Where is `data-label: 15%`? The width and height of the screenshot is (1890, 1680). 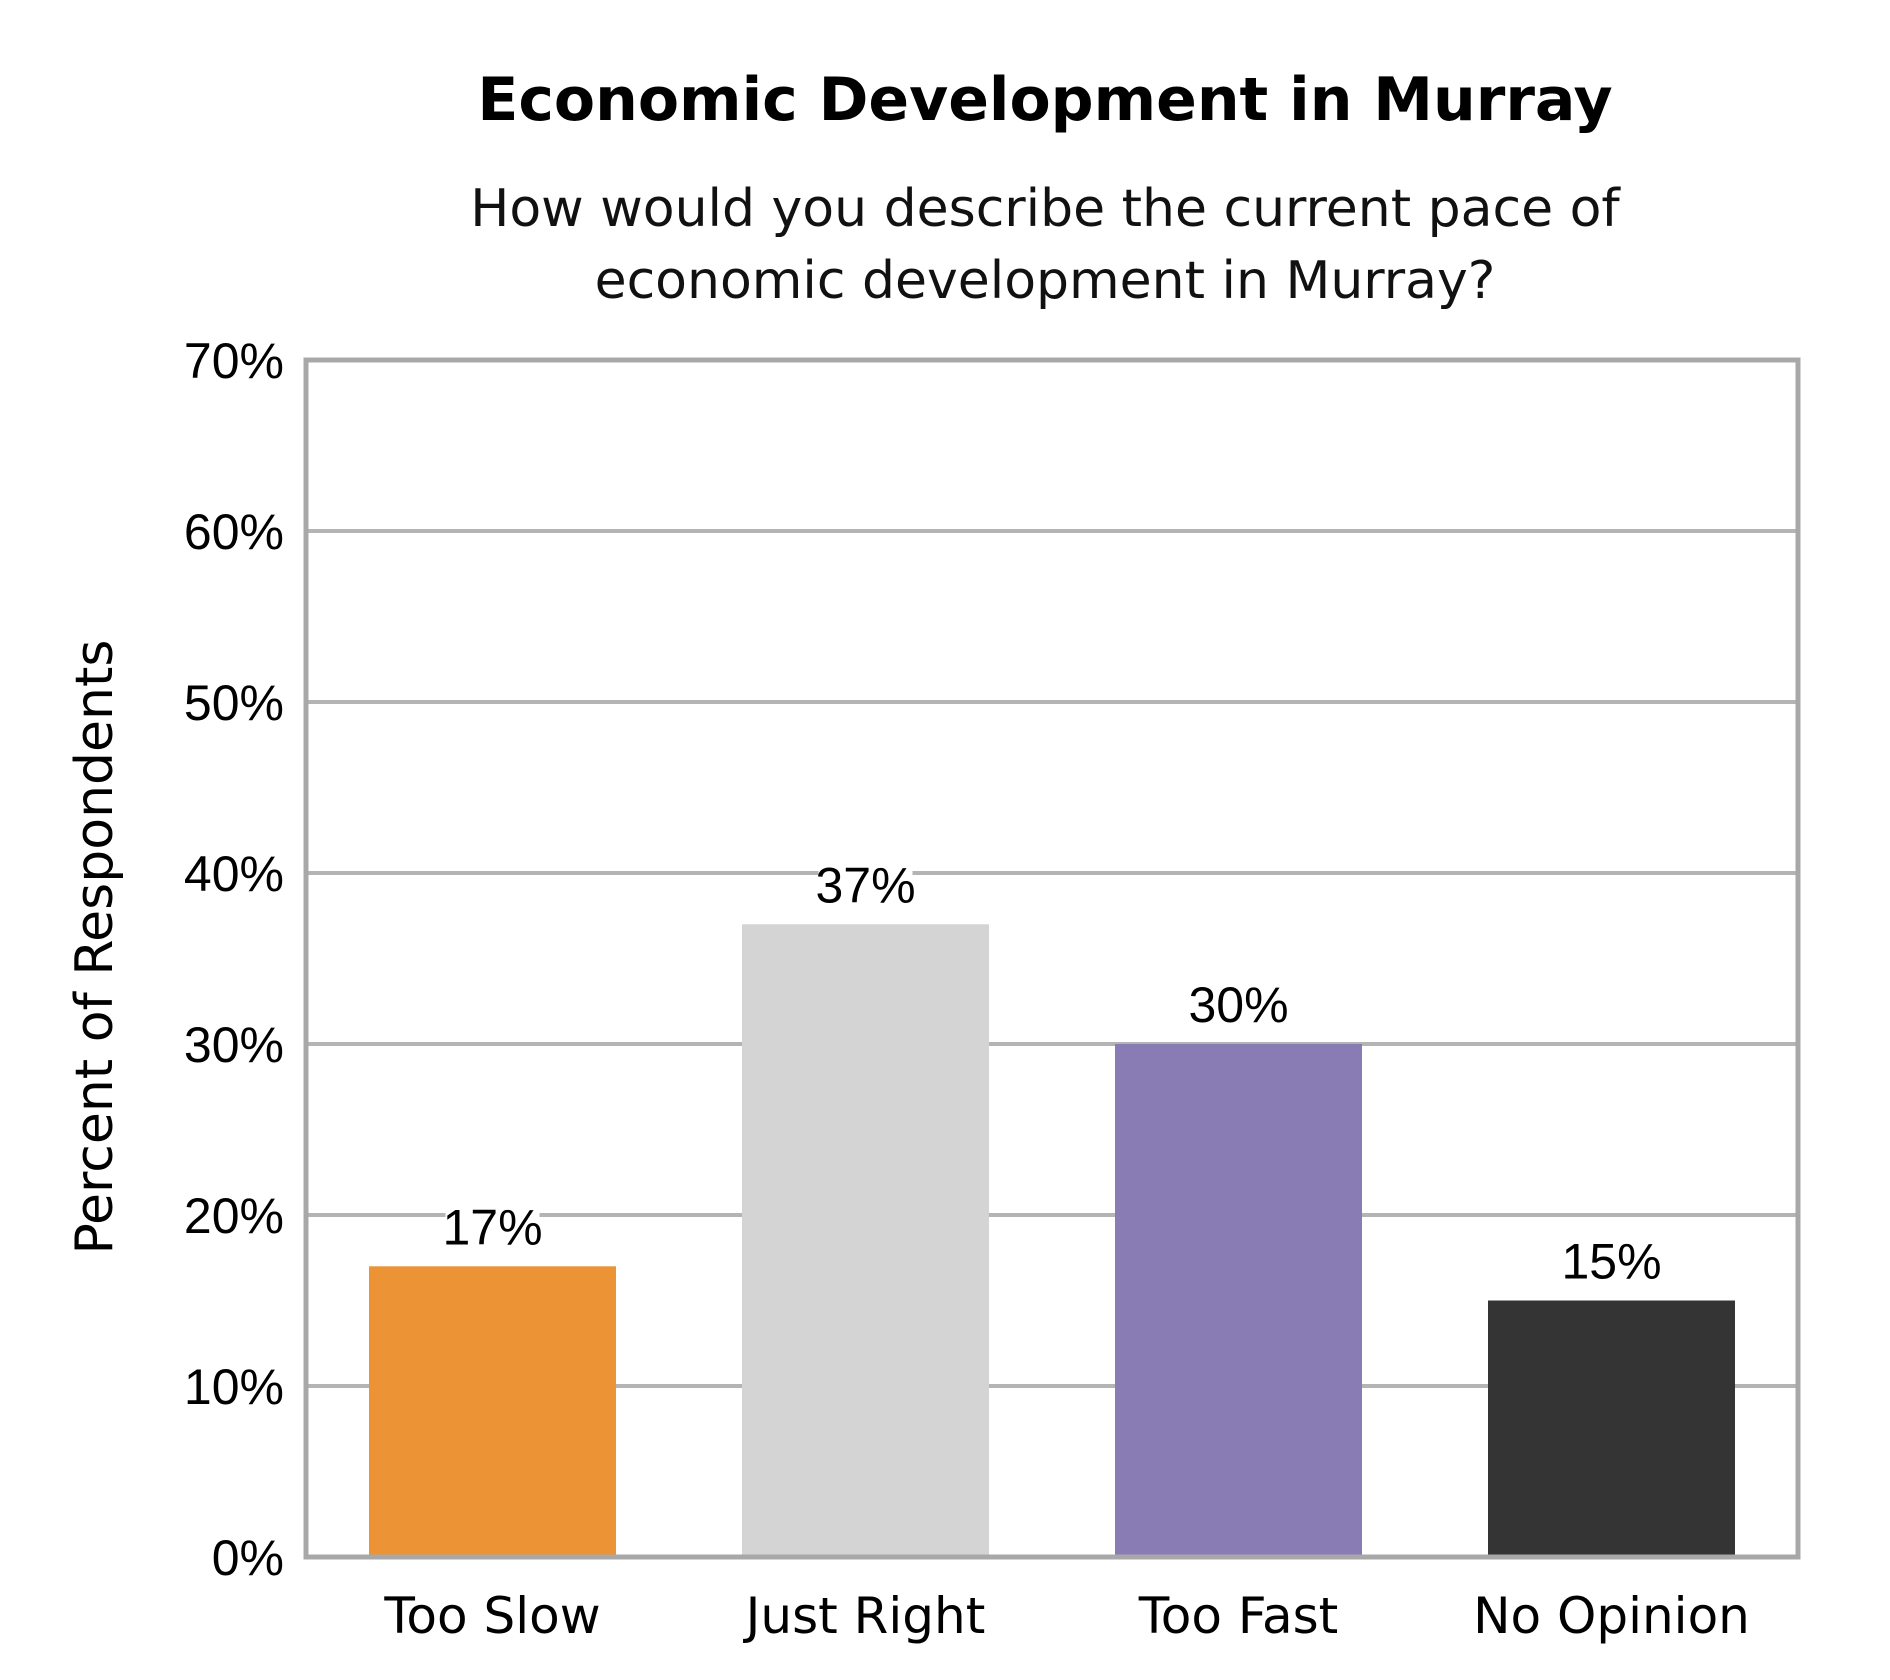 data-label: 15% is located at coordinates (1611, 1262).